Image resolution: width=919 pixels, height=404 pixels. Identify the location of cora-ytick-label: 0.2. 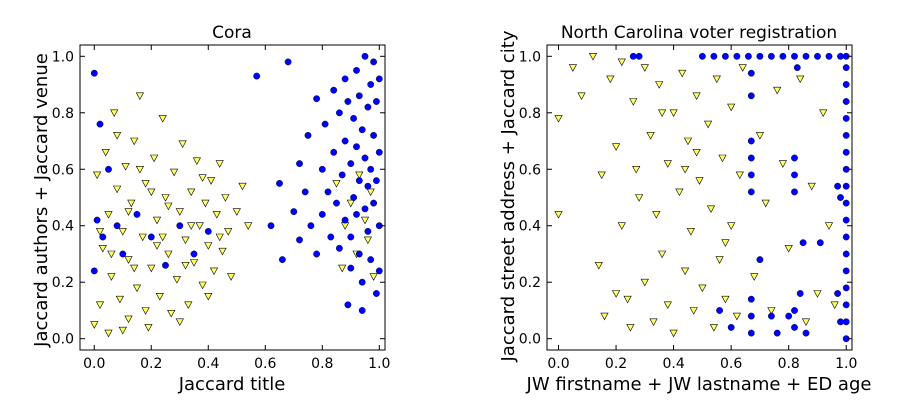
(63, 283).